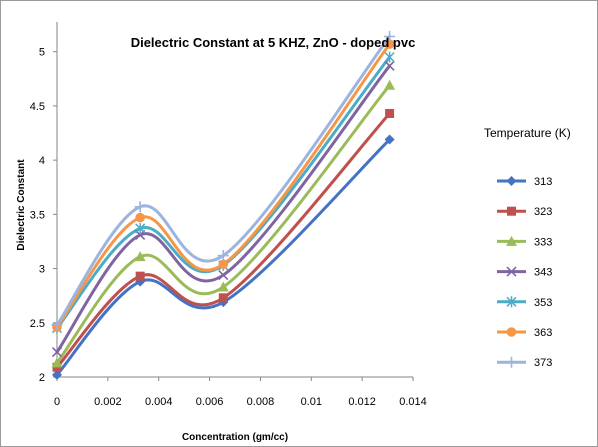  I want to click on x-tick-label: 0.002, so click(108, 402).